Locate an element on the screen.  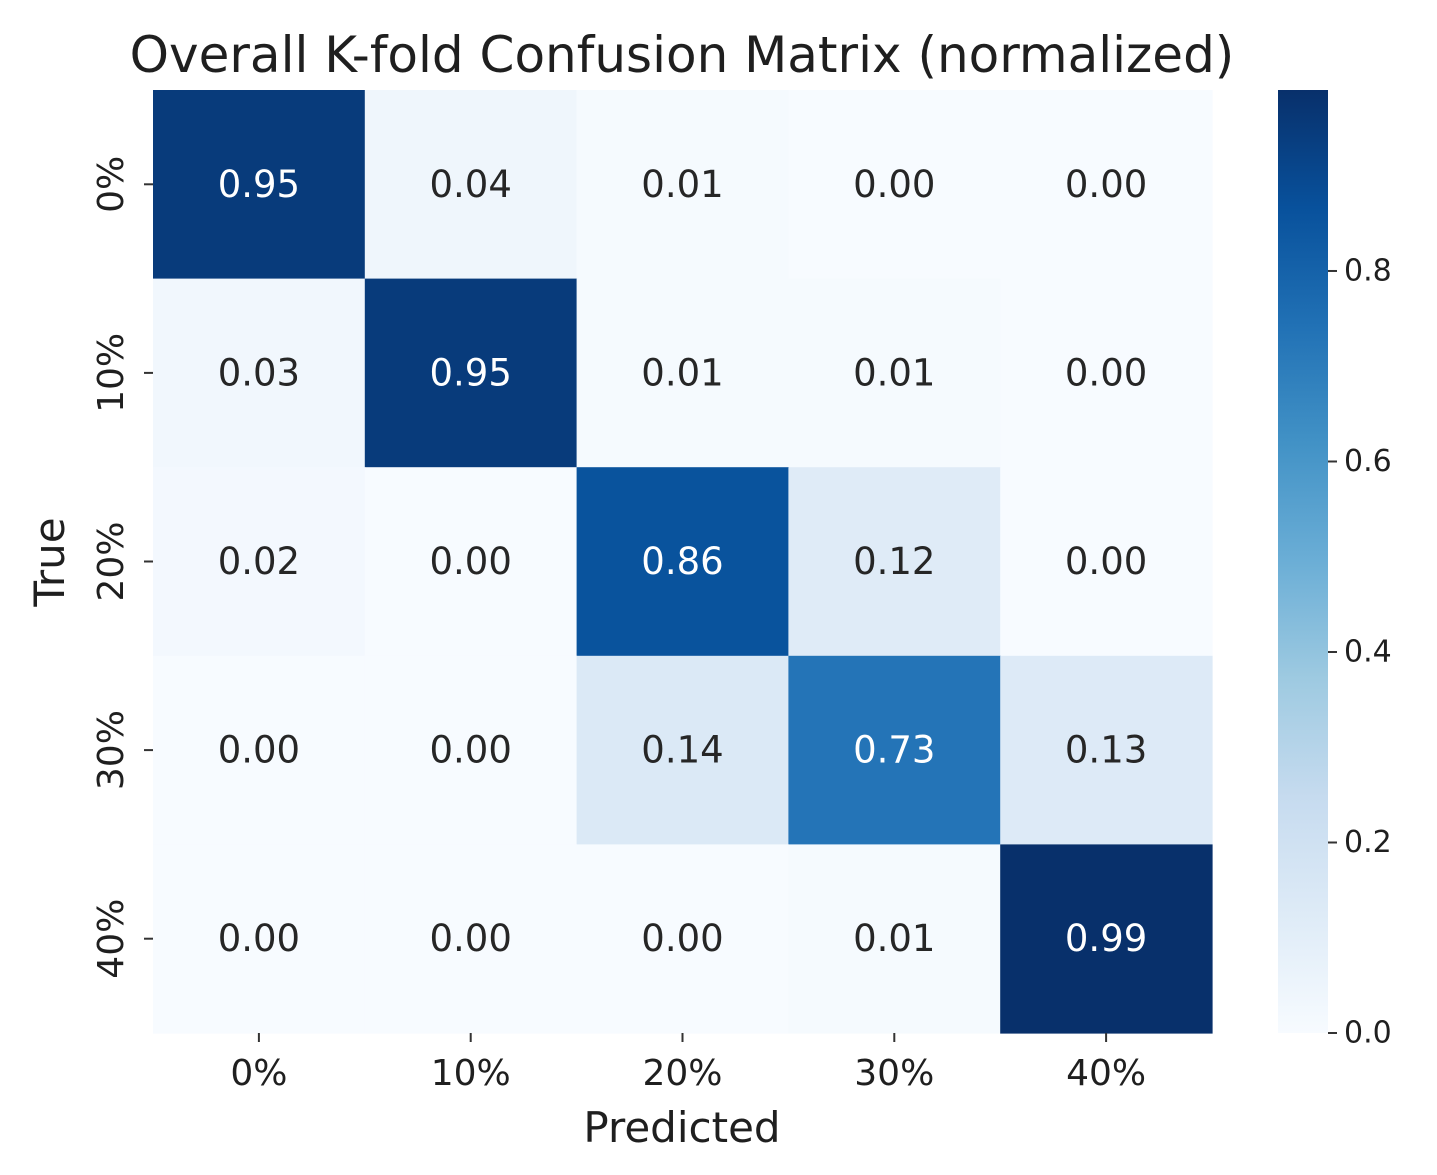
y-axis-ticks: 0% 10% 20% 30% 40% is located at coordinates (122, 567).